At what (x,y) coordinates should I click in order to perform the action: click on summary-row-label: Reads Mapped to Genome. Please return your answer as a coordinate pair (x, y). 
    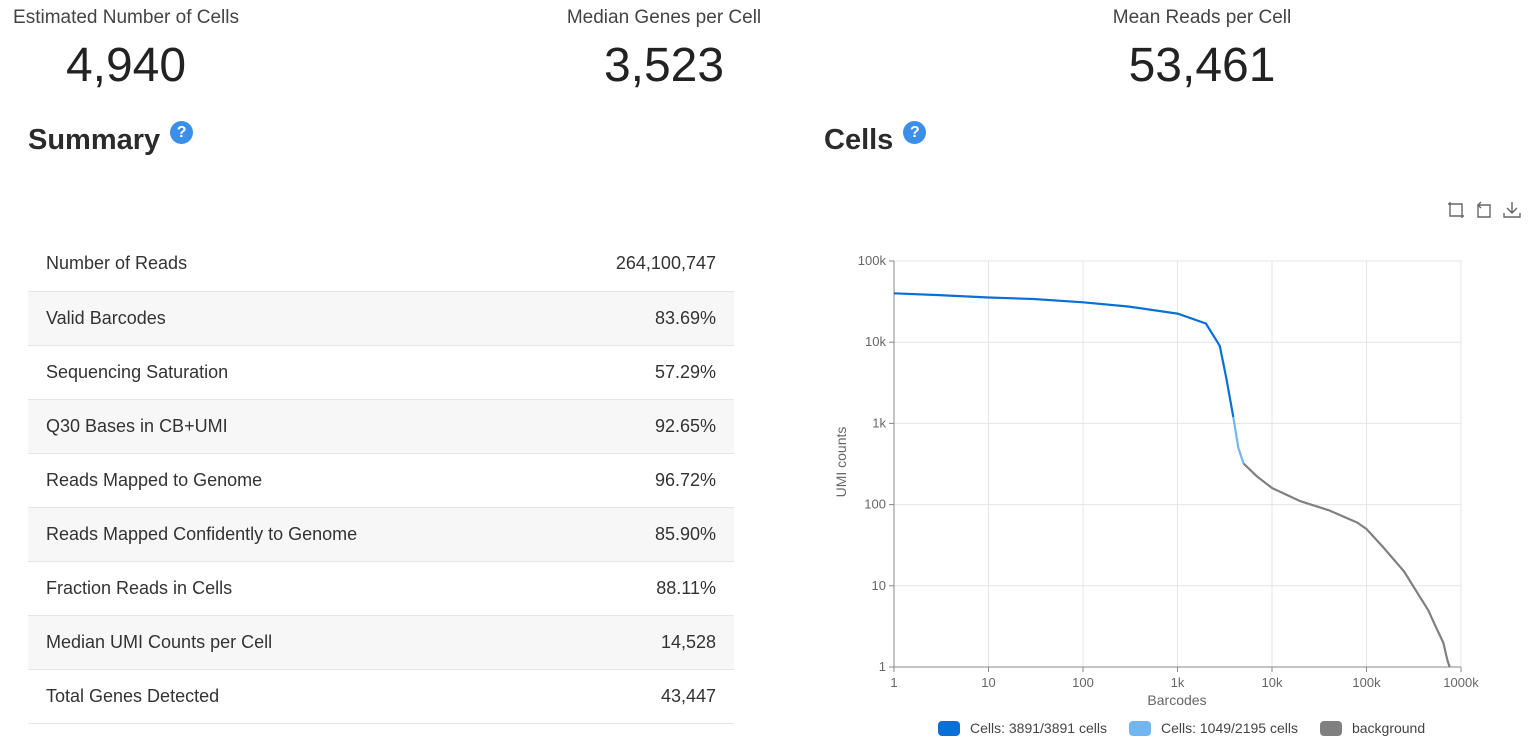
    Looking at the image, I should click on (154, 479).